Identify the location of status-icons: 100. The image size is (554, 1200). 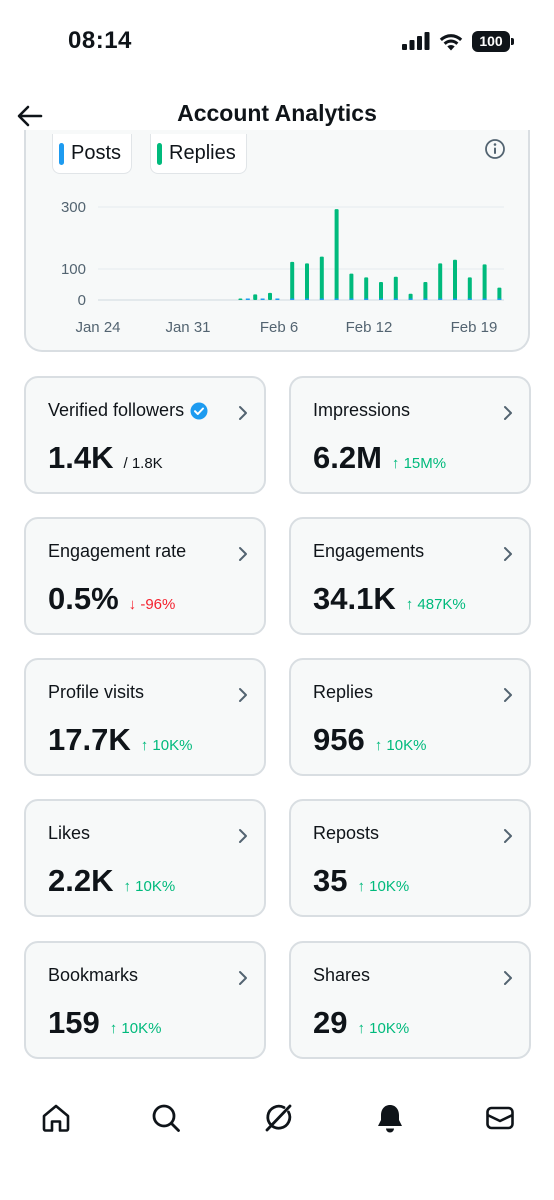
(458, 41).